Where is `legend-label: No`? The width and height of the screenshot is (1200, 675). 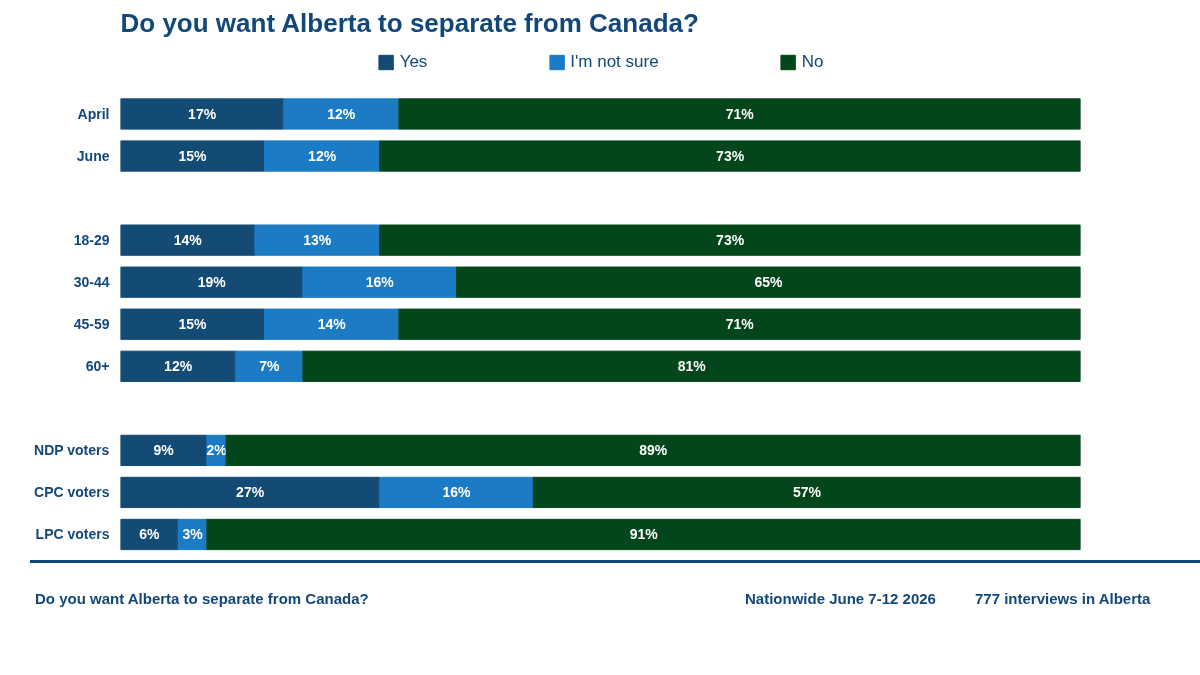 legend-label: No is located at coordinates (812, 62).